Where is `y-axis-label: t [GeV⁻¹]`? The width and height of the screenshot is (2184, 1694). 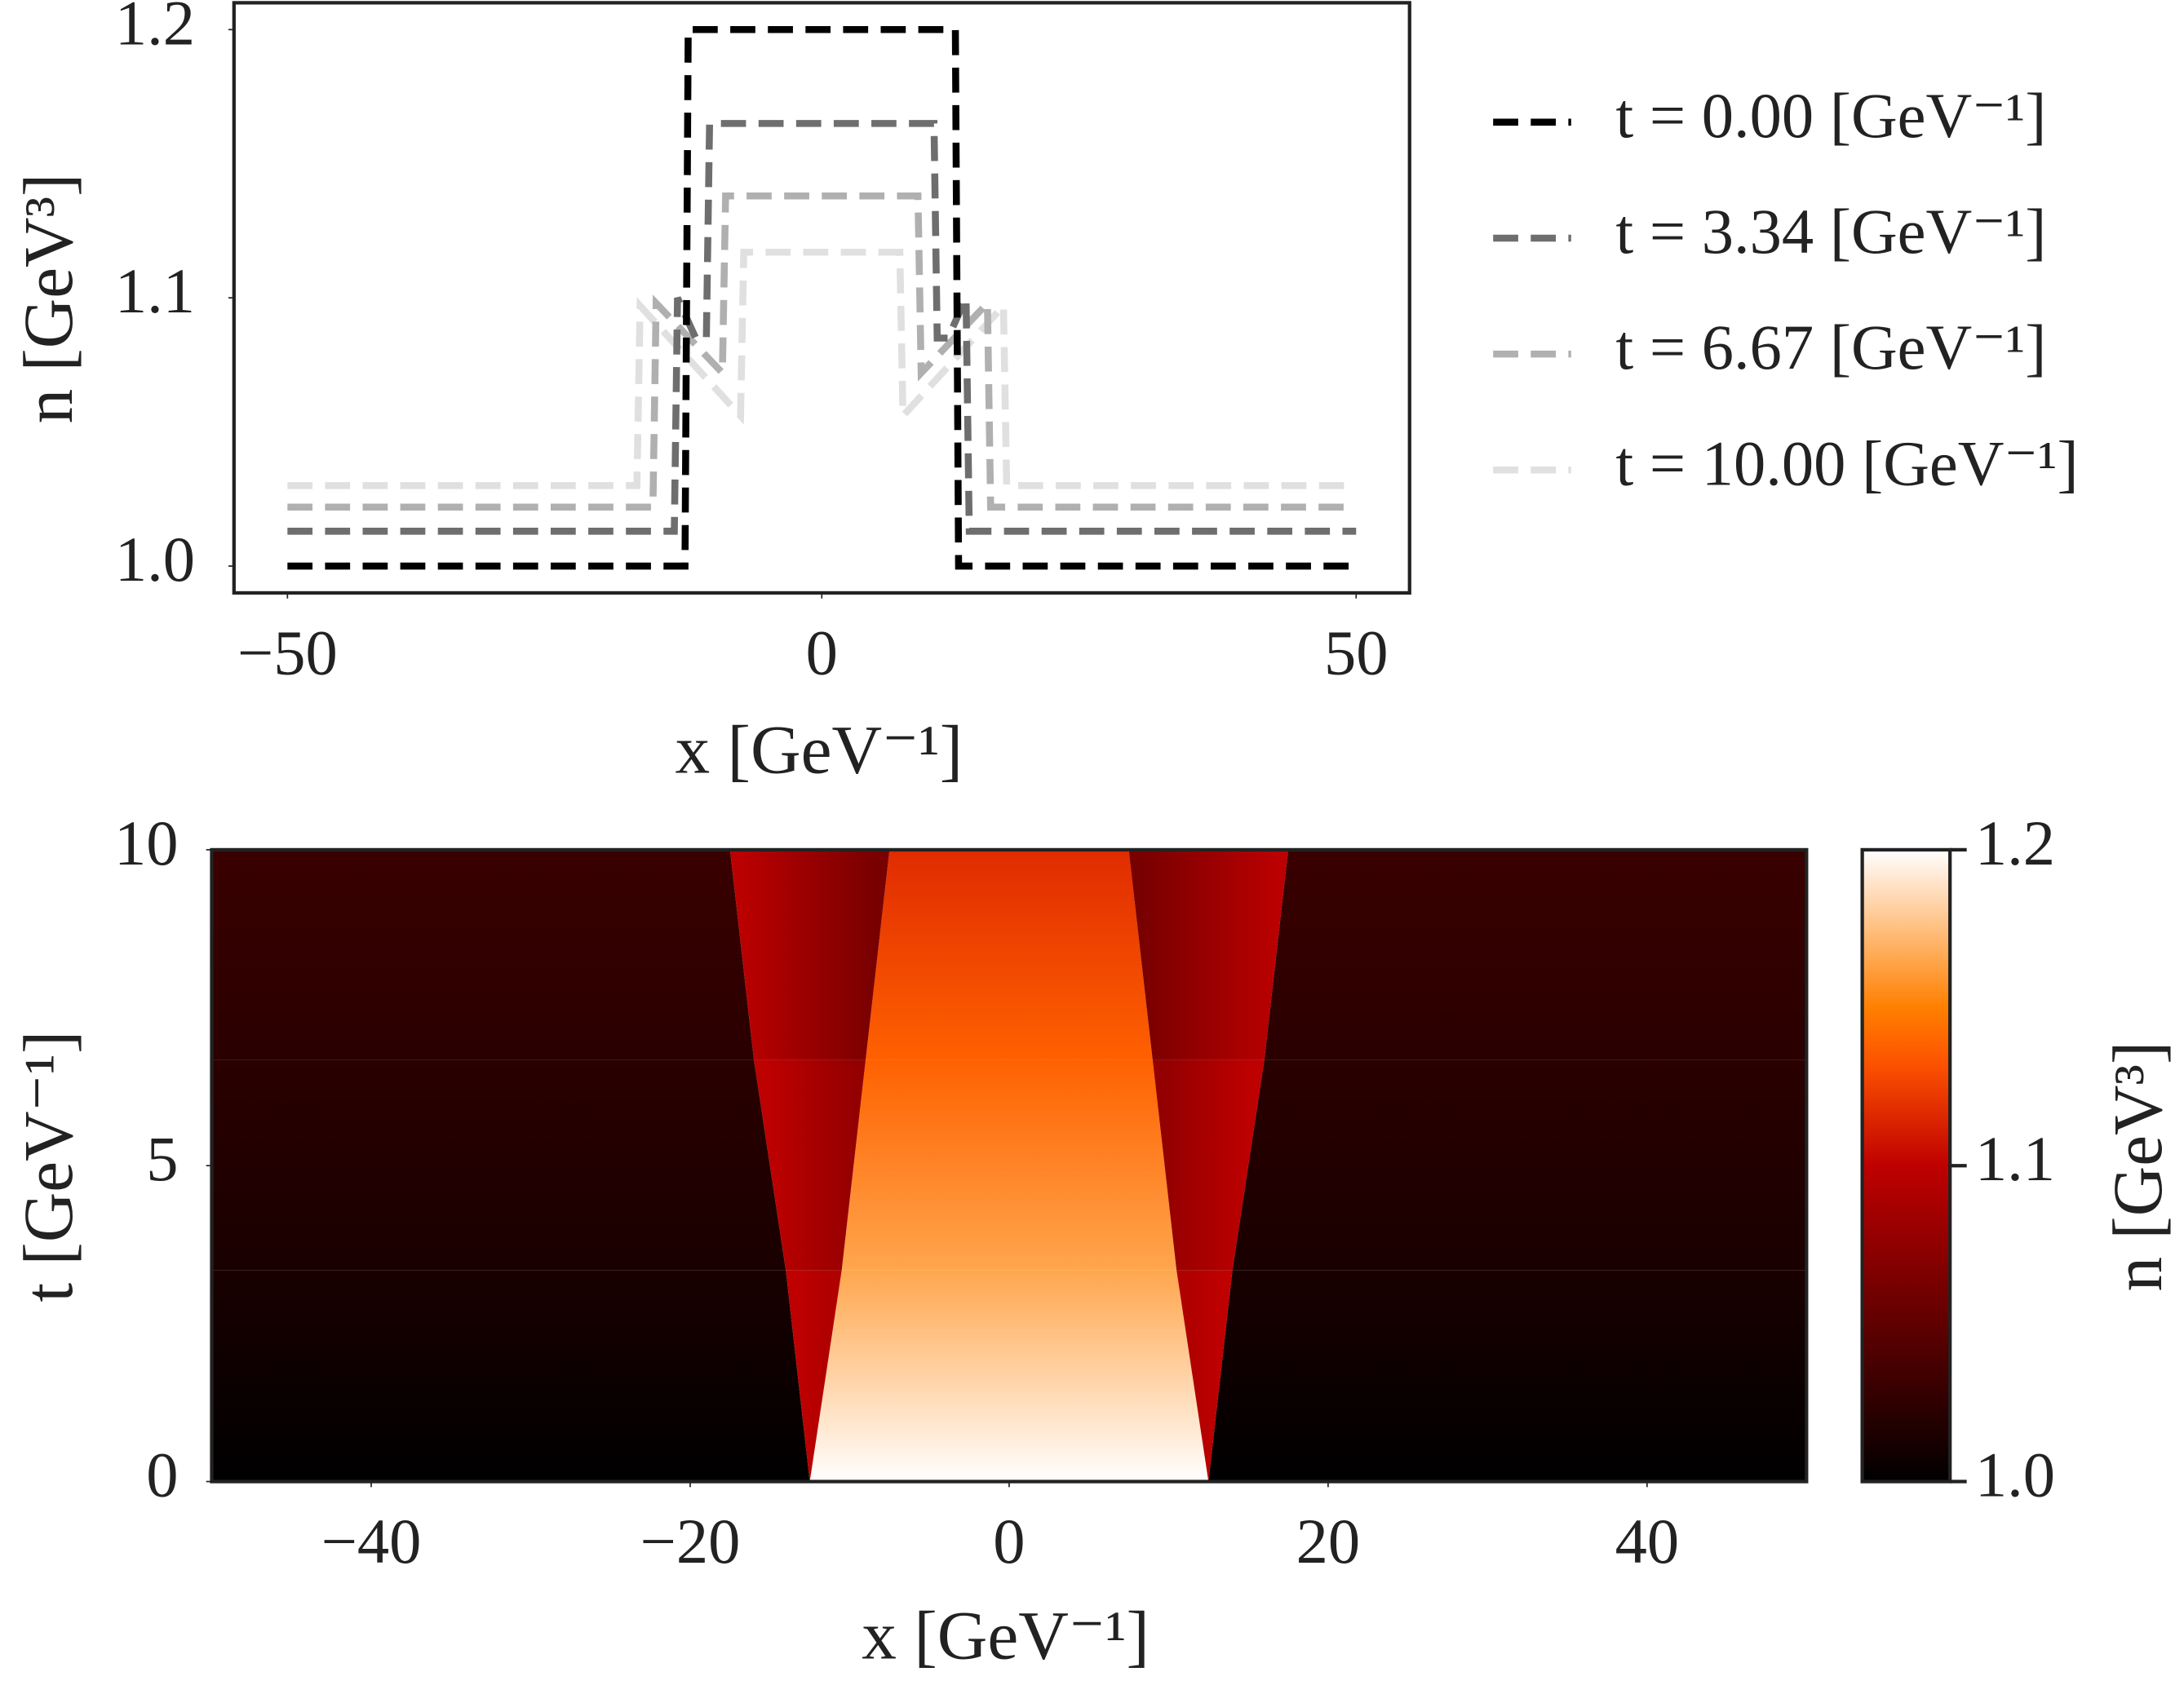 y-axis-label: t [GeV⁻¹] is located at coordinates (49, 1167).